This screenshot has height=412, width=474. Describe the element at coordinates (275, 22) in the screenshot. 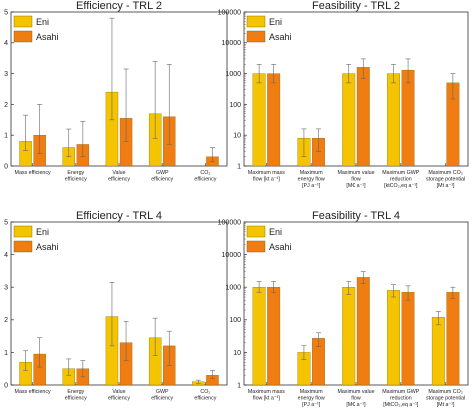

I see `legend-label: Eni` at that location.